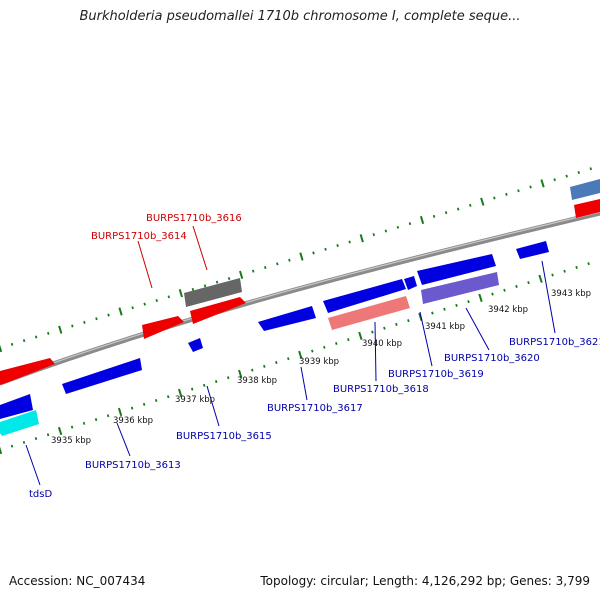  I want to click on gene-label-burps1710b-3621: BURPS1710b_3621, so click(554, 342).